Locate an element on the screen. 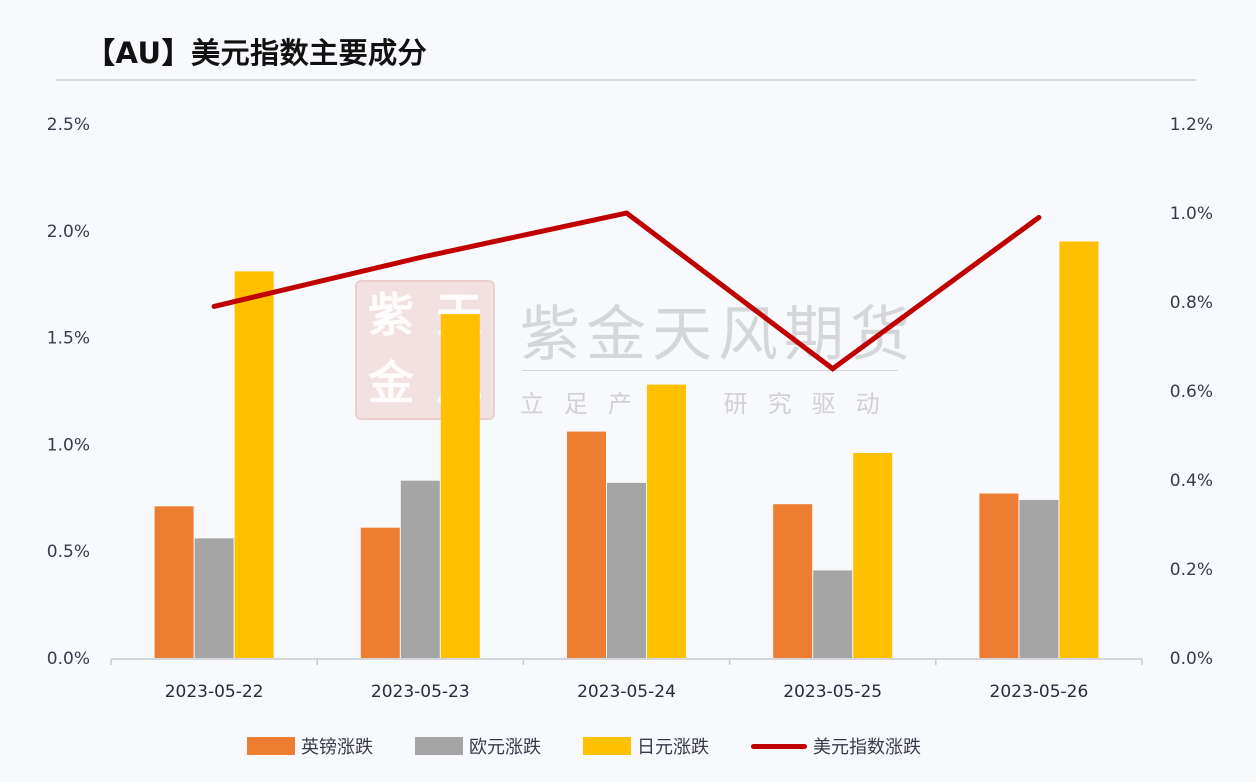 The image size is (1256, 782). right-axis-tick-label: 1.2% is located at coordinates (1191, 125).